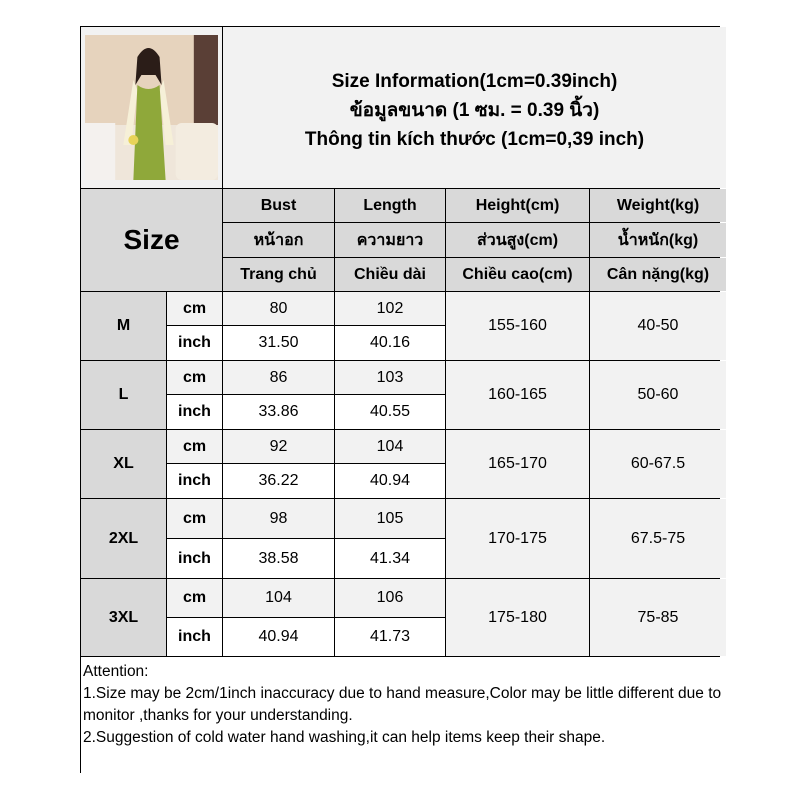  What do you see at coordinates (390, 308) in the screenshot?
I see `length-cm-cell: 102` at bounding box center [390, 308].